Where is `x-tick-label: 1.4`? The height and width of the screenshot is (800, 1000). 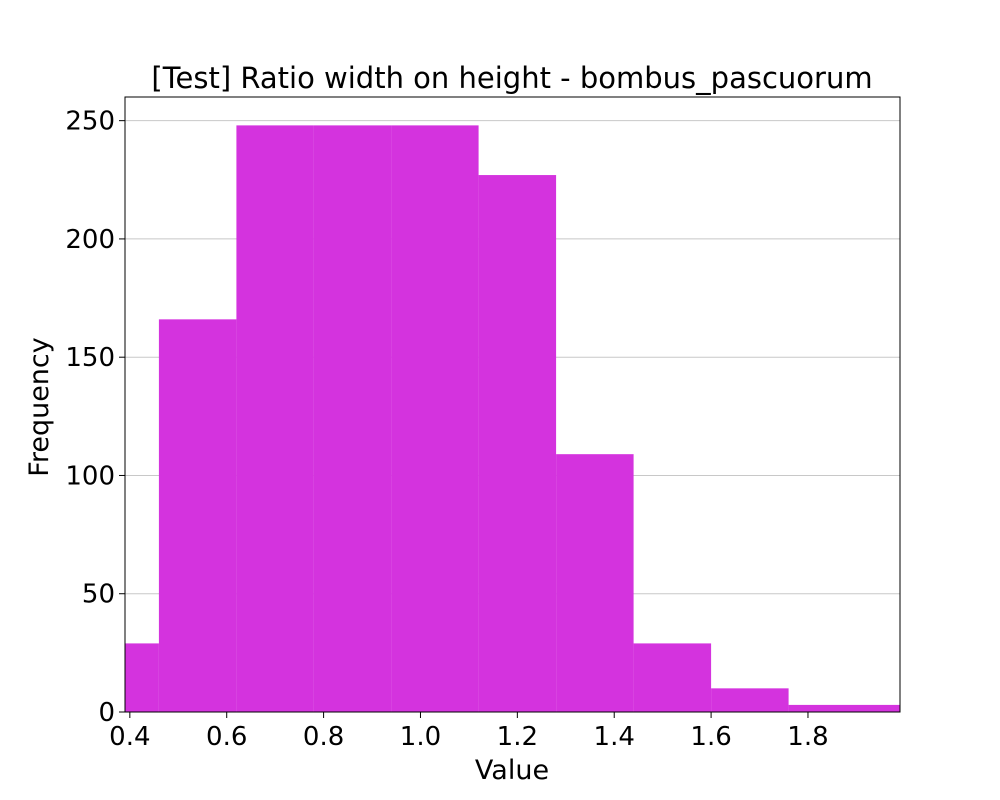 x-tick-label: 1.4 is located at coordinates (614, 737).